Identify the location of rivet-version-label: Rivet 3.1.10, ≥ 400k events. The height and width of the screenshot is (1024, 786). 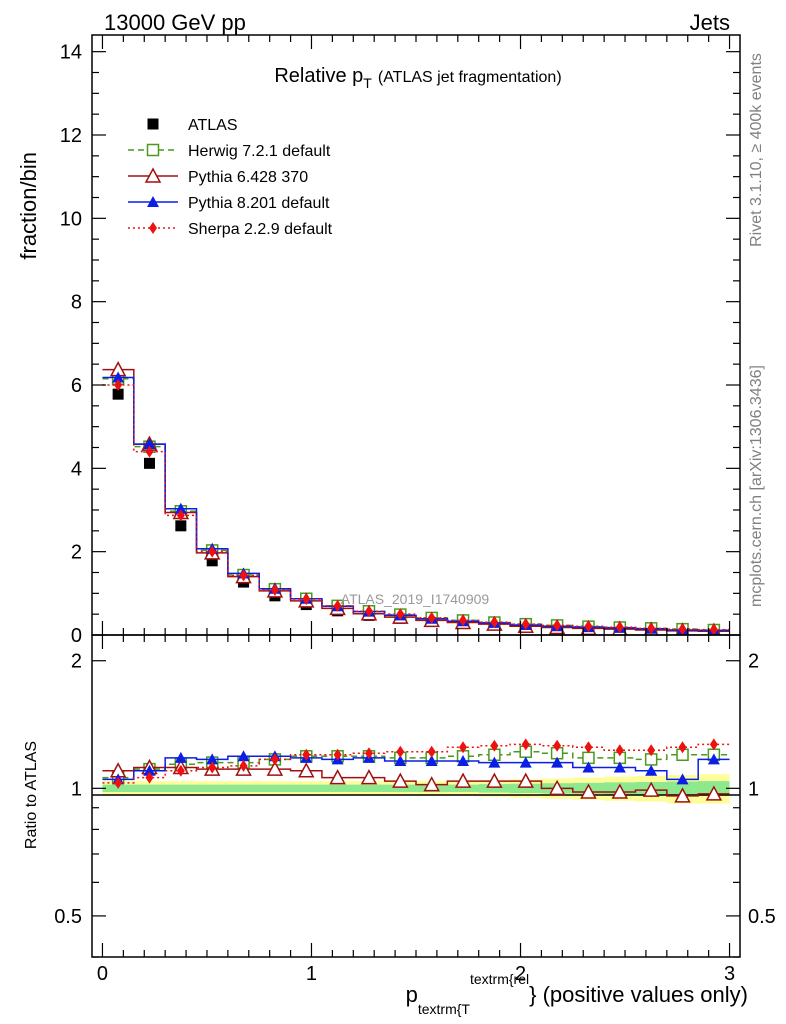
(756, 150).